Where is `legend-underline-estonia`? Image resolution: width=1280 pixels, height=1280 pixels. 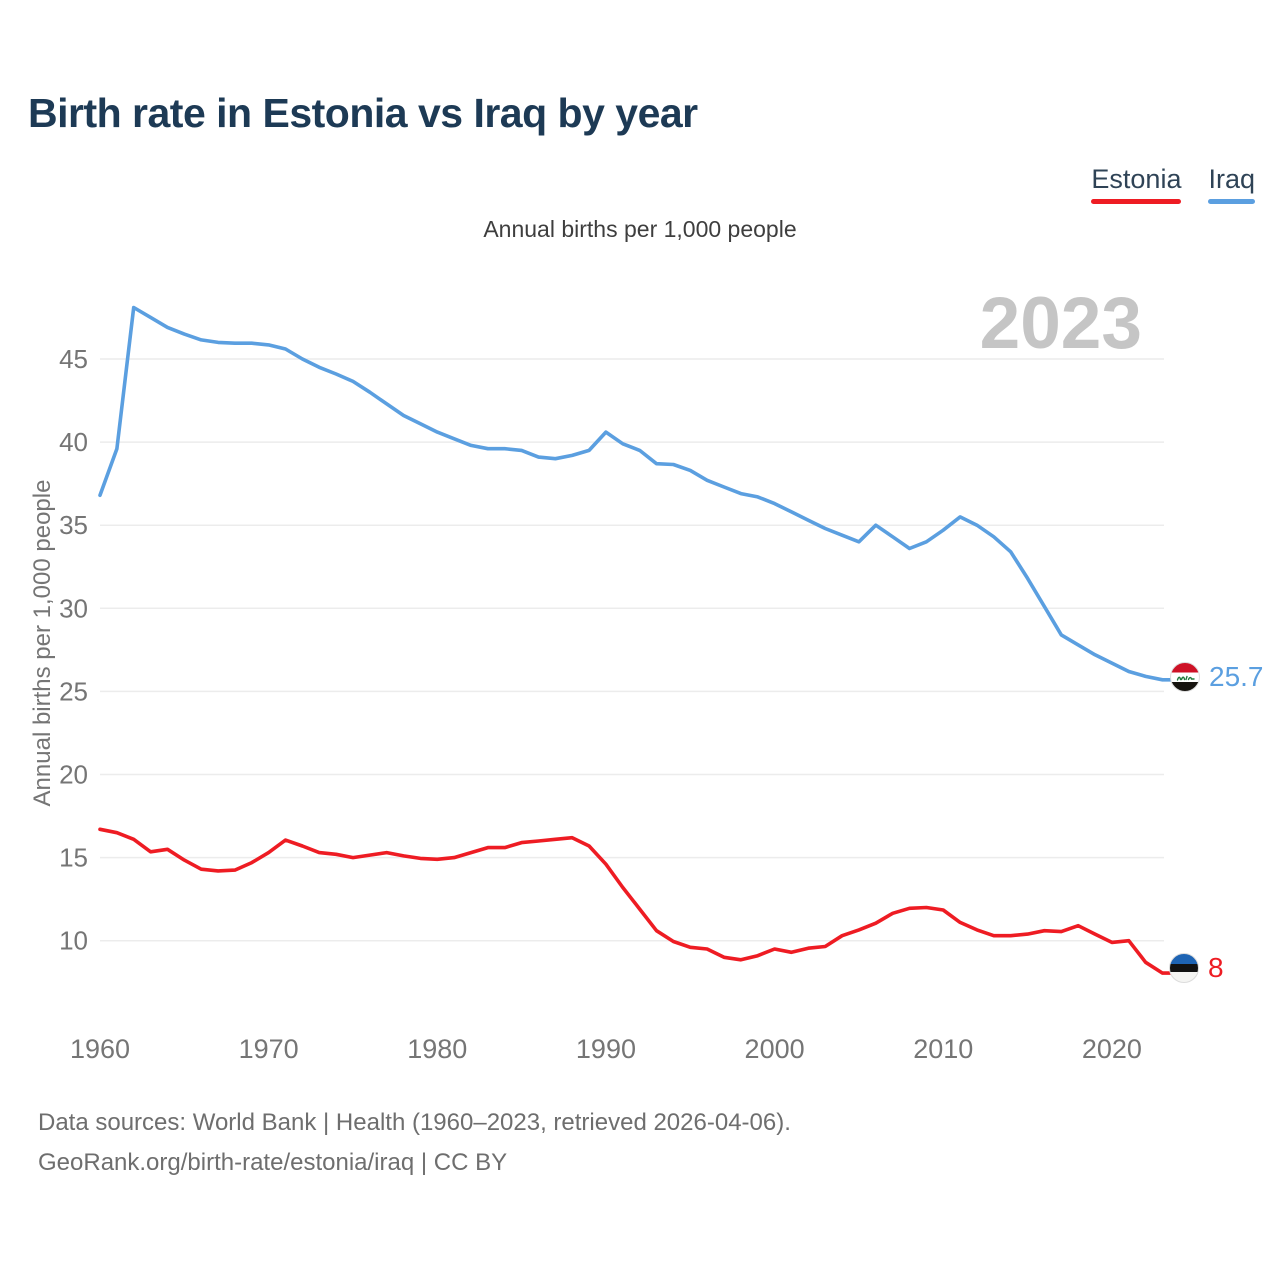 legend-underline-estonia is located at coordinates (1136, 201).